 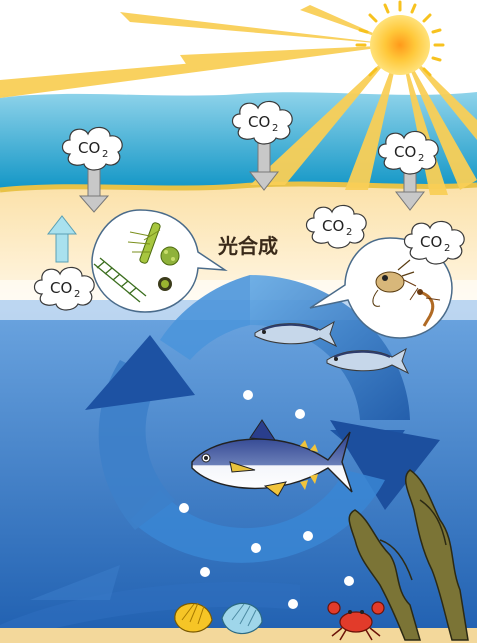 What do you see at coordinates (62, 239) in the screenshot?
I see `co2-up-arrow` at bounding box center [62, 239].